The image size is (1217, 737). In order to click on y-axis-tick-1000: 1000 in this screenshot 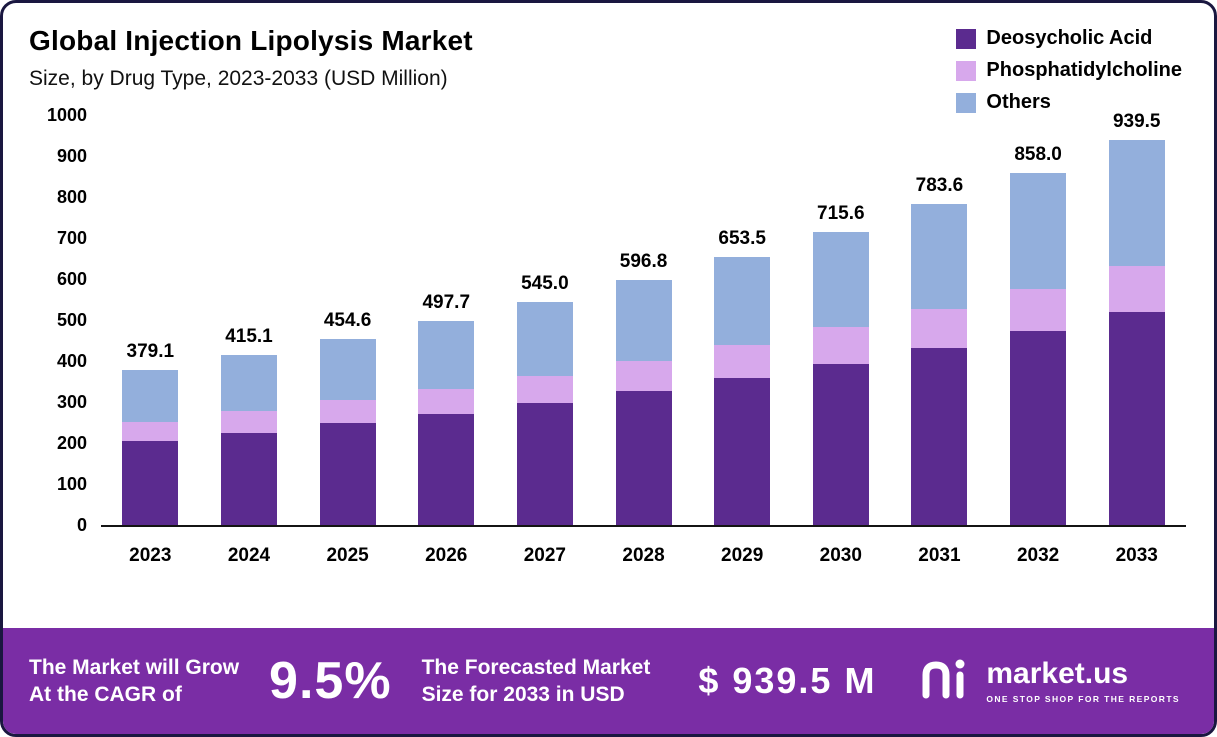, I will do `click(66, 115)`.